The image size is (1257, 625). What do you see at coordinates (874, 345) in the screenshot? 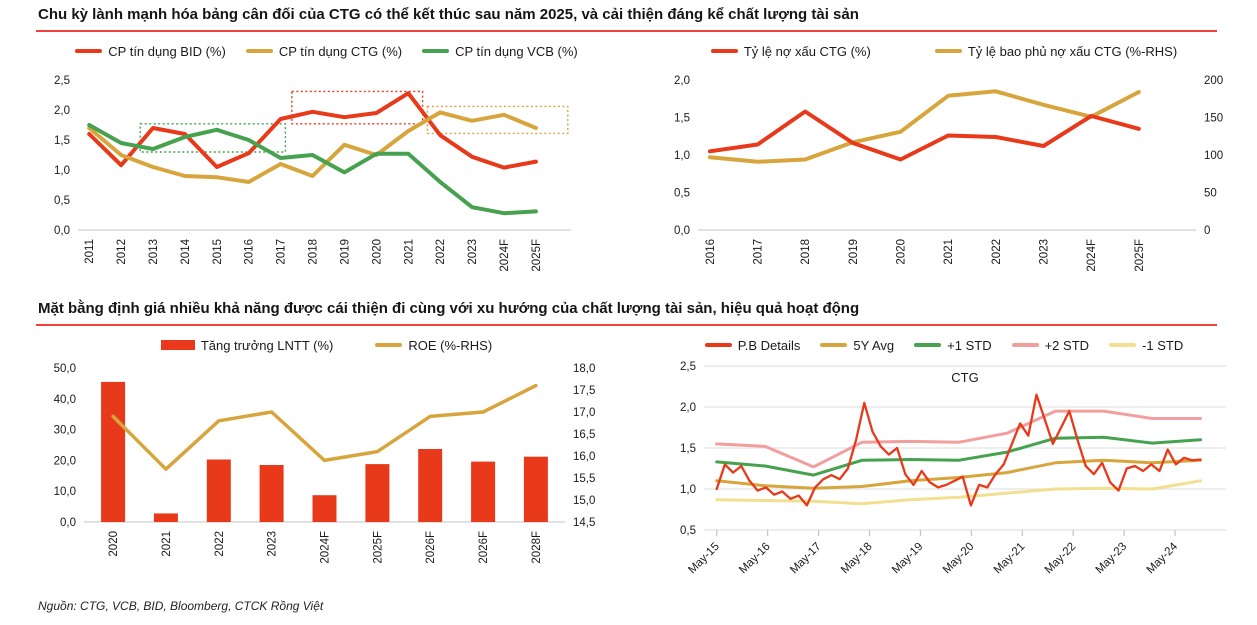
I see `legend-label: 5Y Avg` at bounding box center [874, 345].